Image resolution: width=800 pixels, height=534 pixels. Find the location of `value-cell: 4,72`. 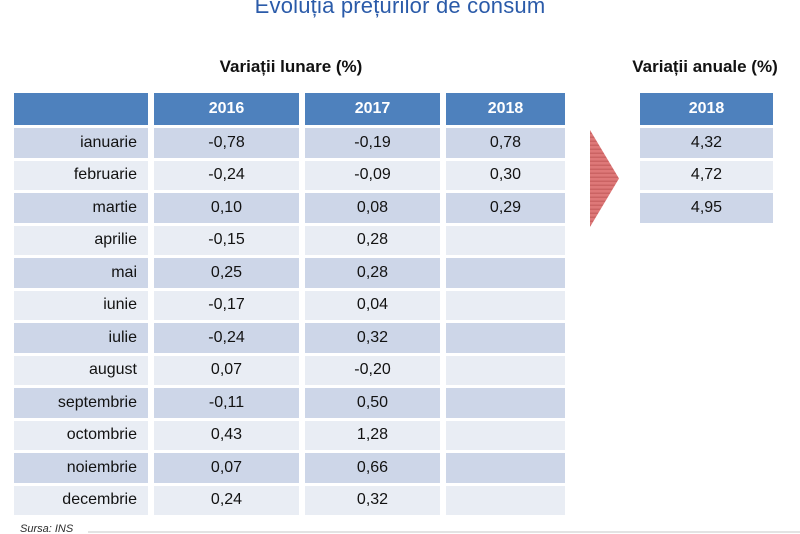

value-cell: 4,72 is located at coordinates (706, 175).